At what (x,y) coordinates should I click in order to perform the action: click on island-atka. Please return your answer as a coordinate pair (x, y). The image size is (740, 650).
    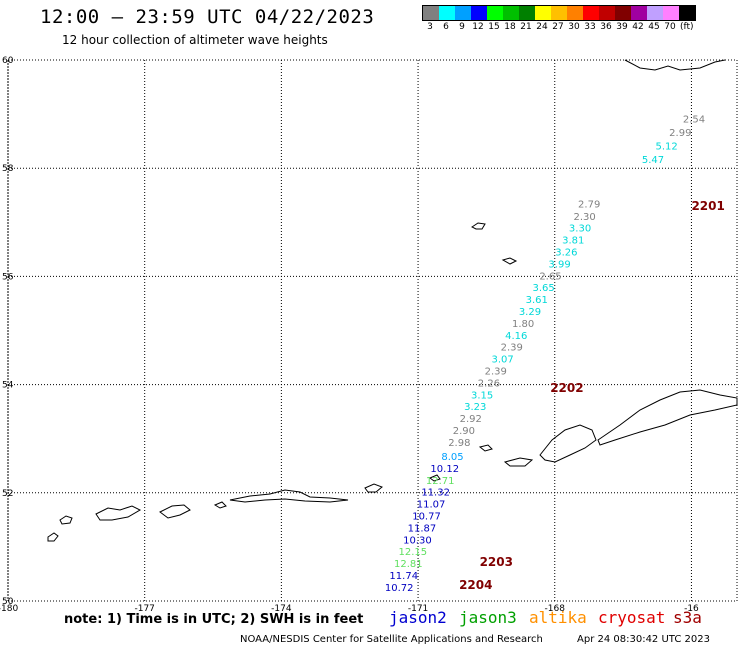
    Looking at the image, I should click on (373, 488).